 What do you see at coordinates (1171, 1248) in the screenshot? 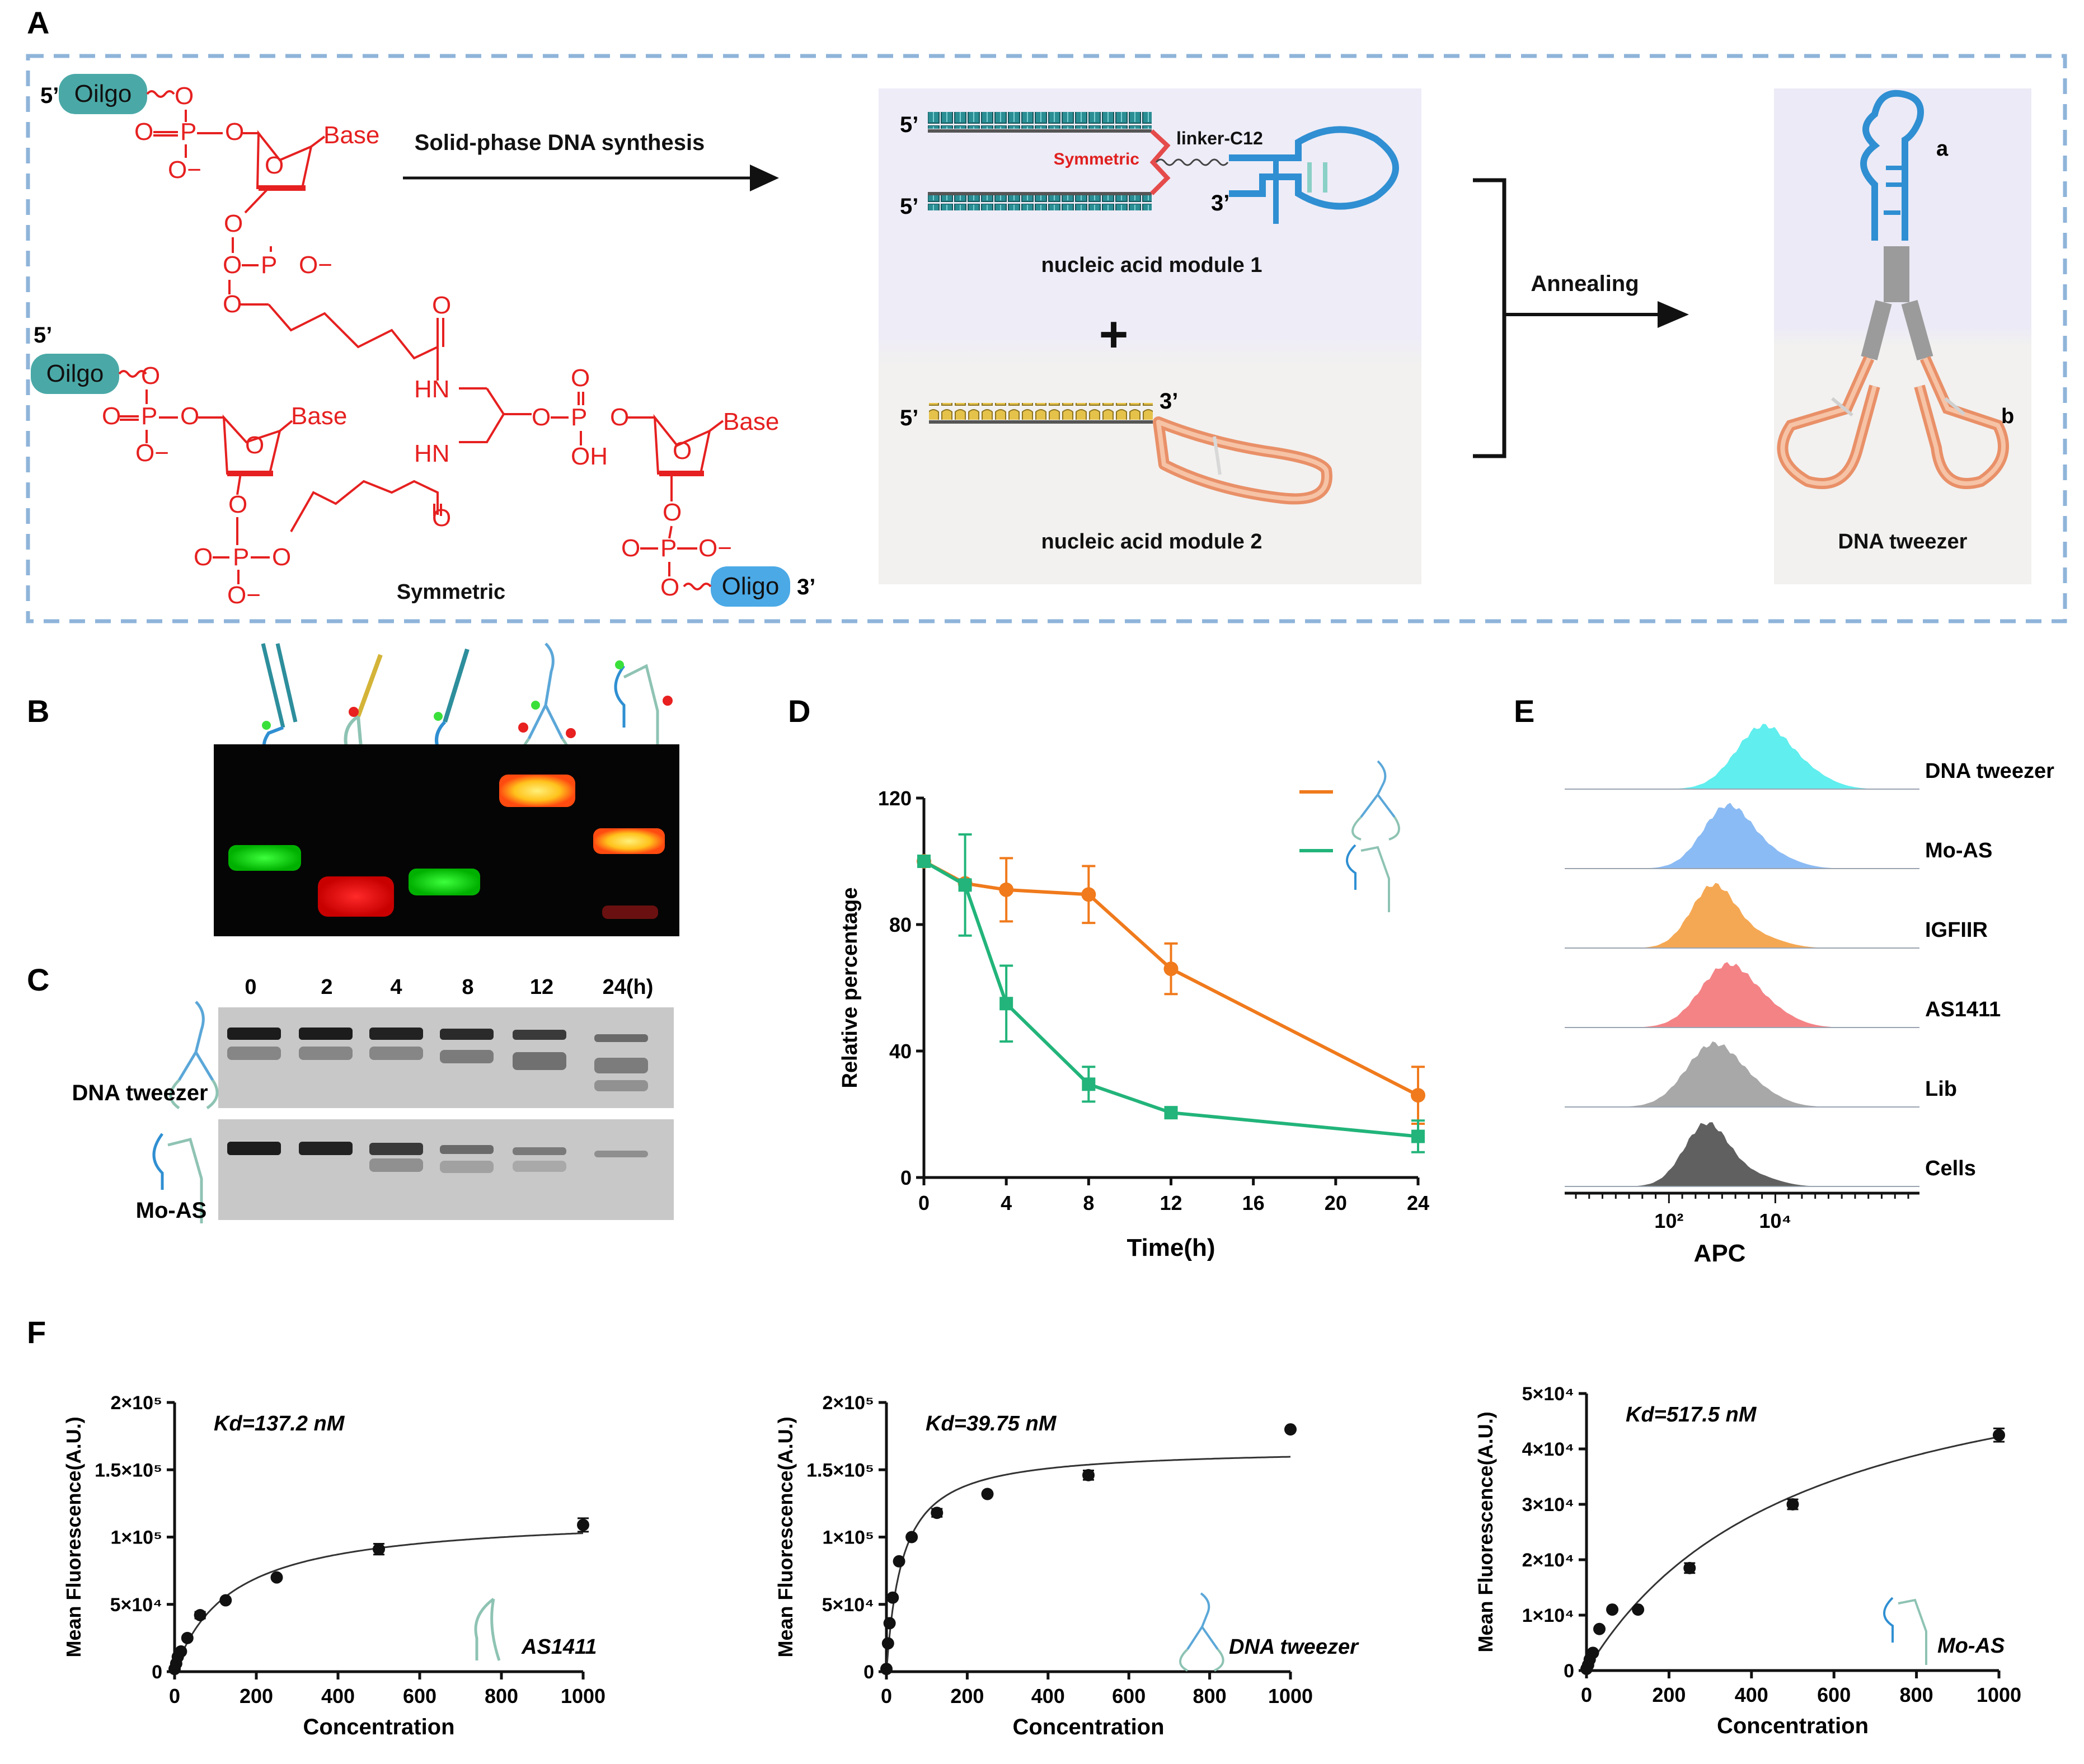
I see `chart-d-xlabel: Time(h)` at bounding box center [1171, 1248].